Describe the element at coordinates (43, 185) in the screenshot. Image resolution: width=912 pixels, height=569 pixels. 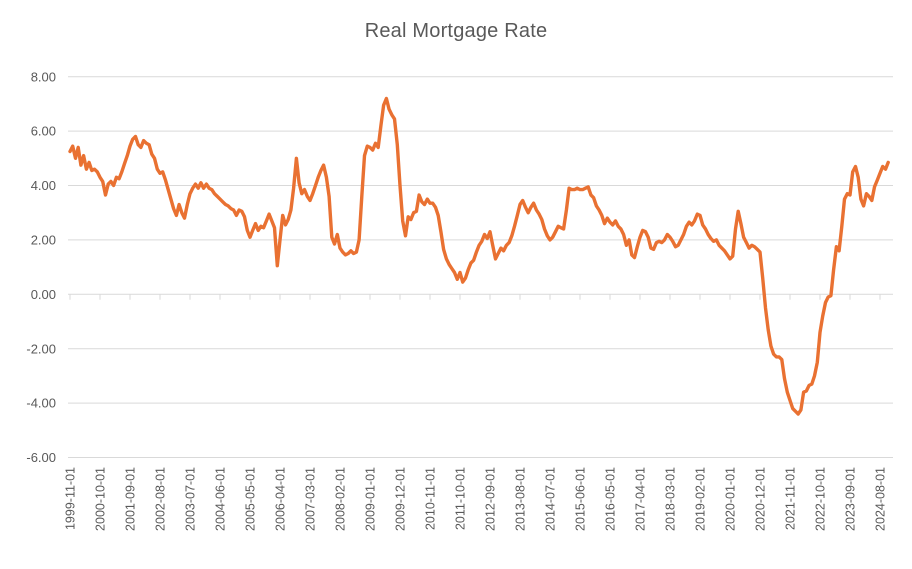
I see `y-axis-label: 4.00` at that location.